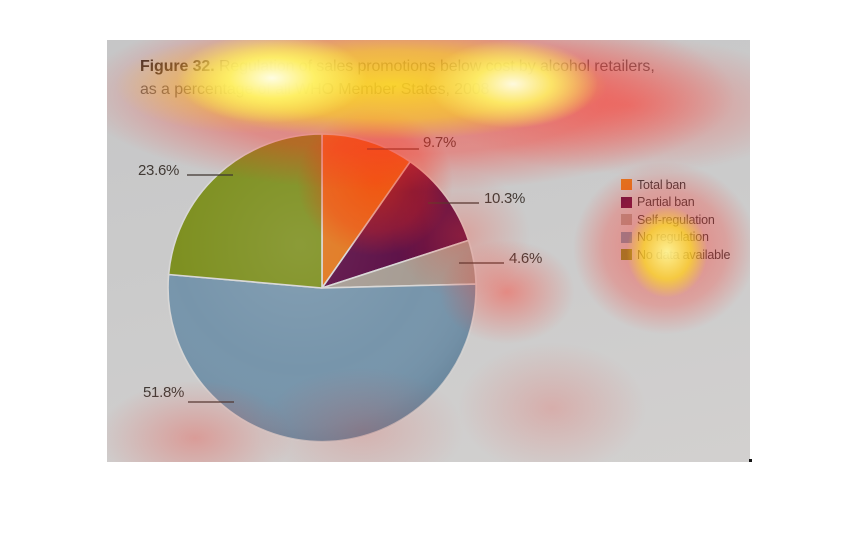 This screenshot has width=858, height=556. What do you see at coordinates (626, 220) in the screenshot?
I see `legend-swatch-self-regulation` at bounding box center [626, 220].